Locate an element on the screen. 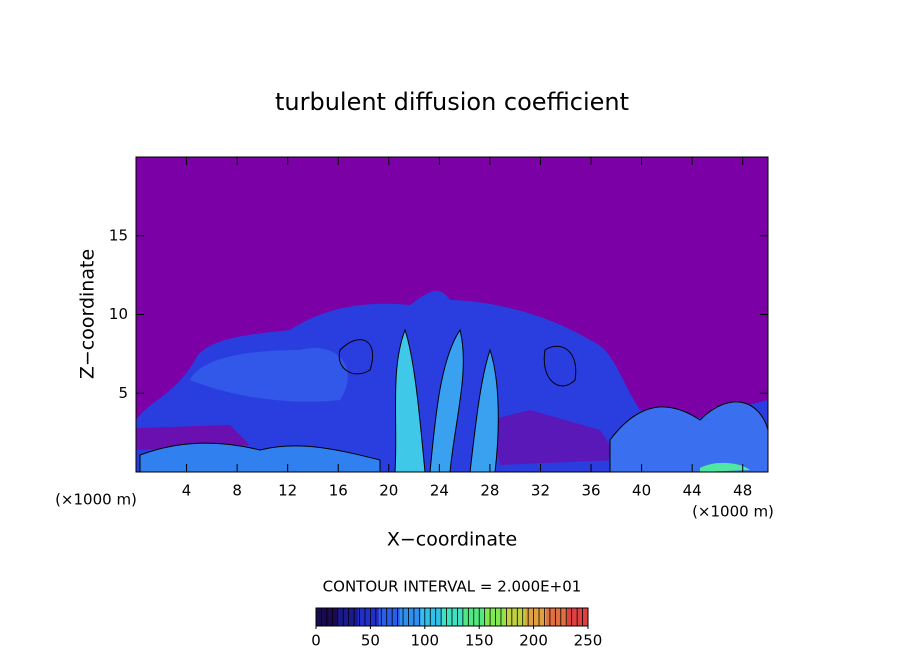 This screenshot has height=654, width=904. x-tick-label: 12 is located at coordinates (287, 491).